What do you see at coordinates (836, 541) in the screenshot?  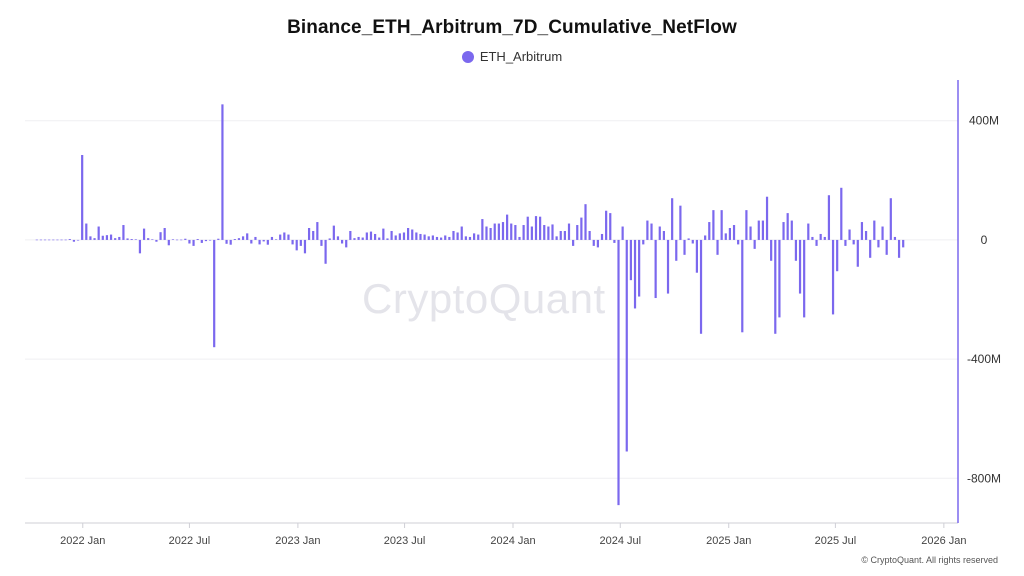 I see `x-tick-label: 2025 Jul` at bounding box center [836, 541].